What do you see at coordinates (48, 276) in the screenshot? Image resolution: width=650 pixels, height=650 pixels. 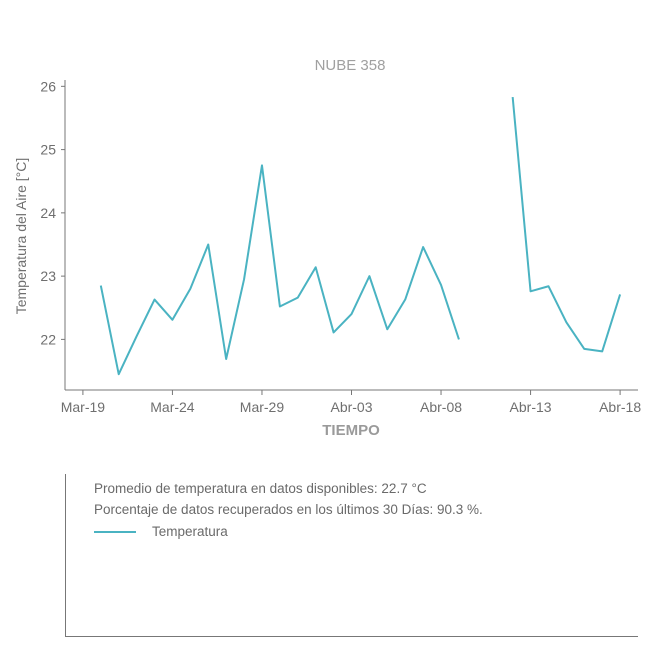 I see `y-tick-label: 23` at bounding box center [48, 276].